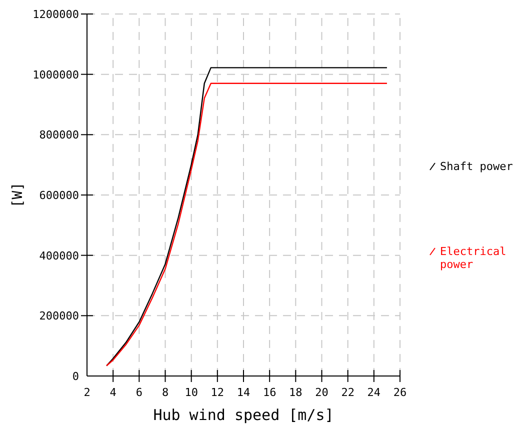 This screenshot has width=528, height=434. Describe the element at coordinates (269, 392) in the screenshot. I see `x-tick-label: 16` at that location.